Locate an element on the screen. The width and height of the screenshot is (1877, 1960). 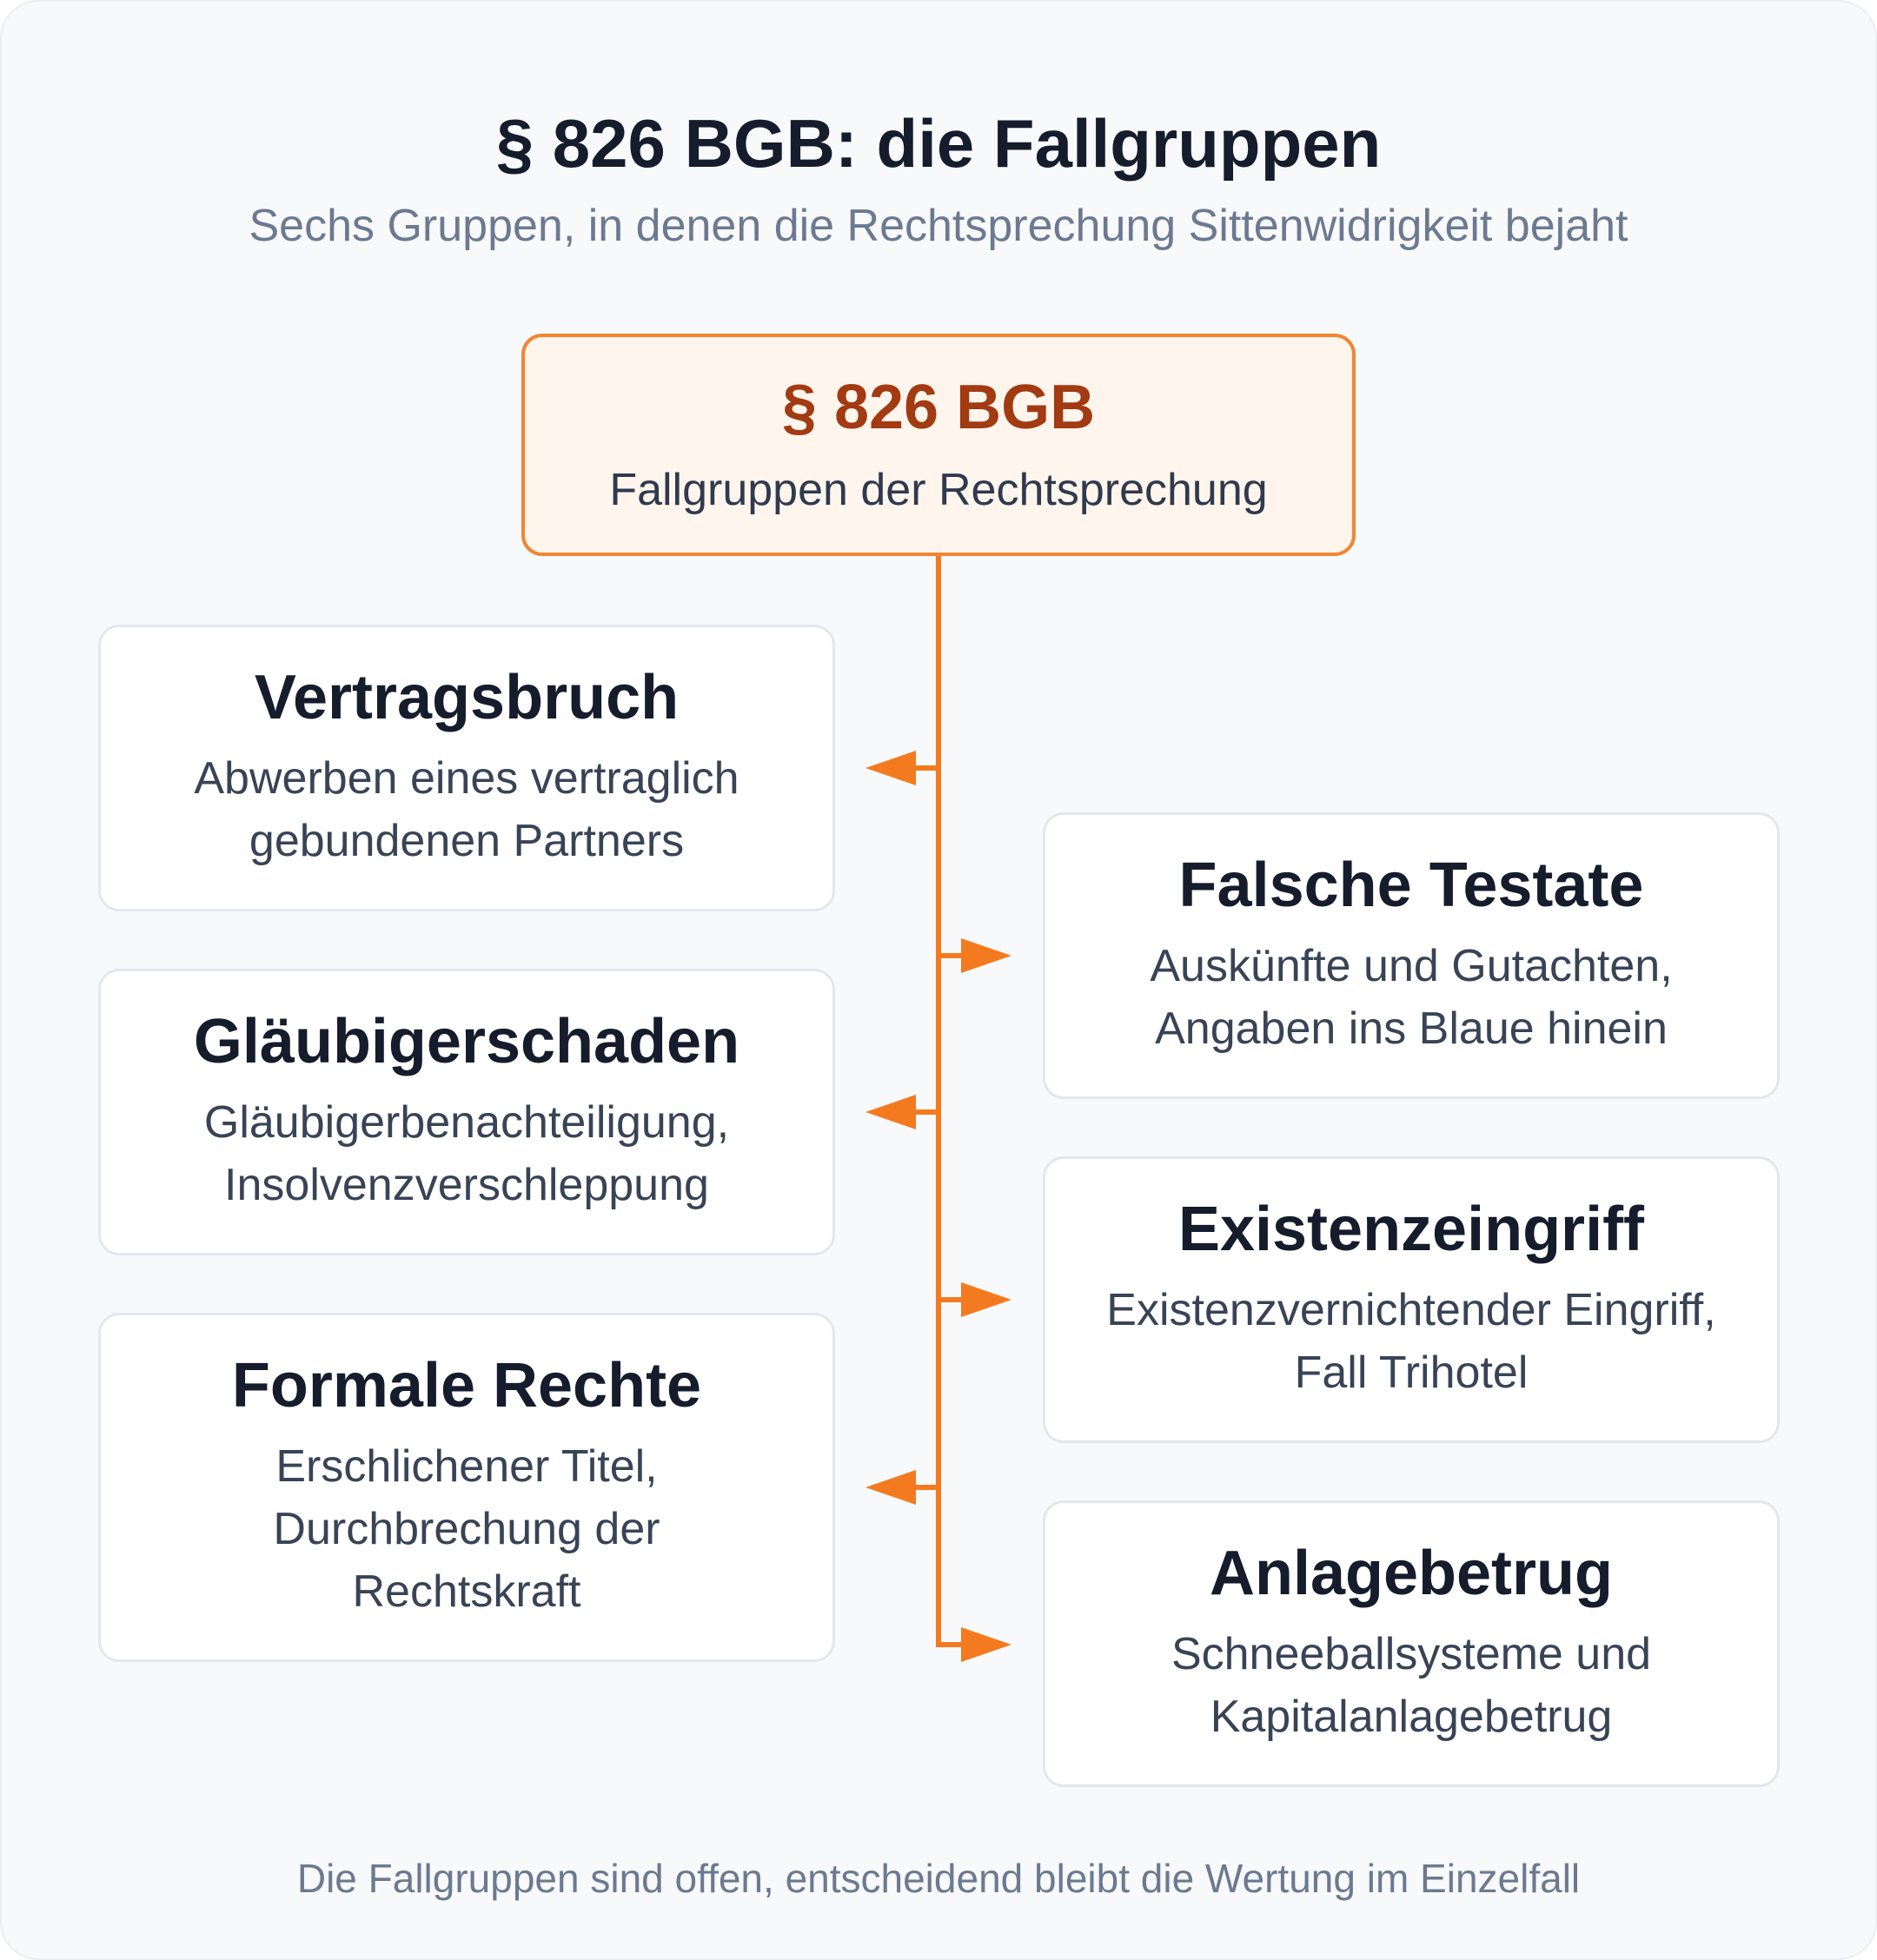
root-node: § 826 BGB Fallgruppen der Rechtsprechung is located at coordinates (938, 445).